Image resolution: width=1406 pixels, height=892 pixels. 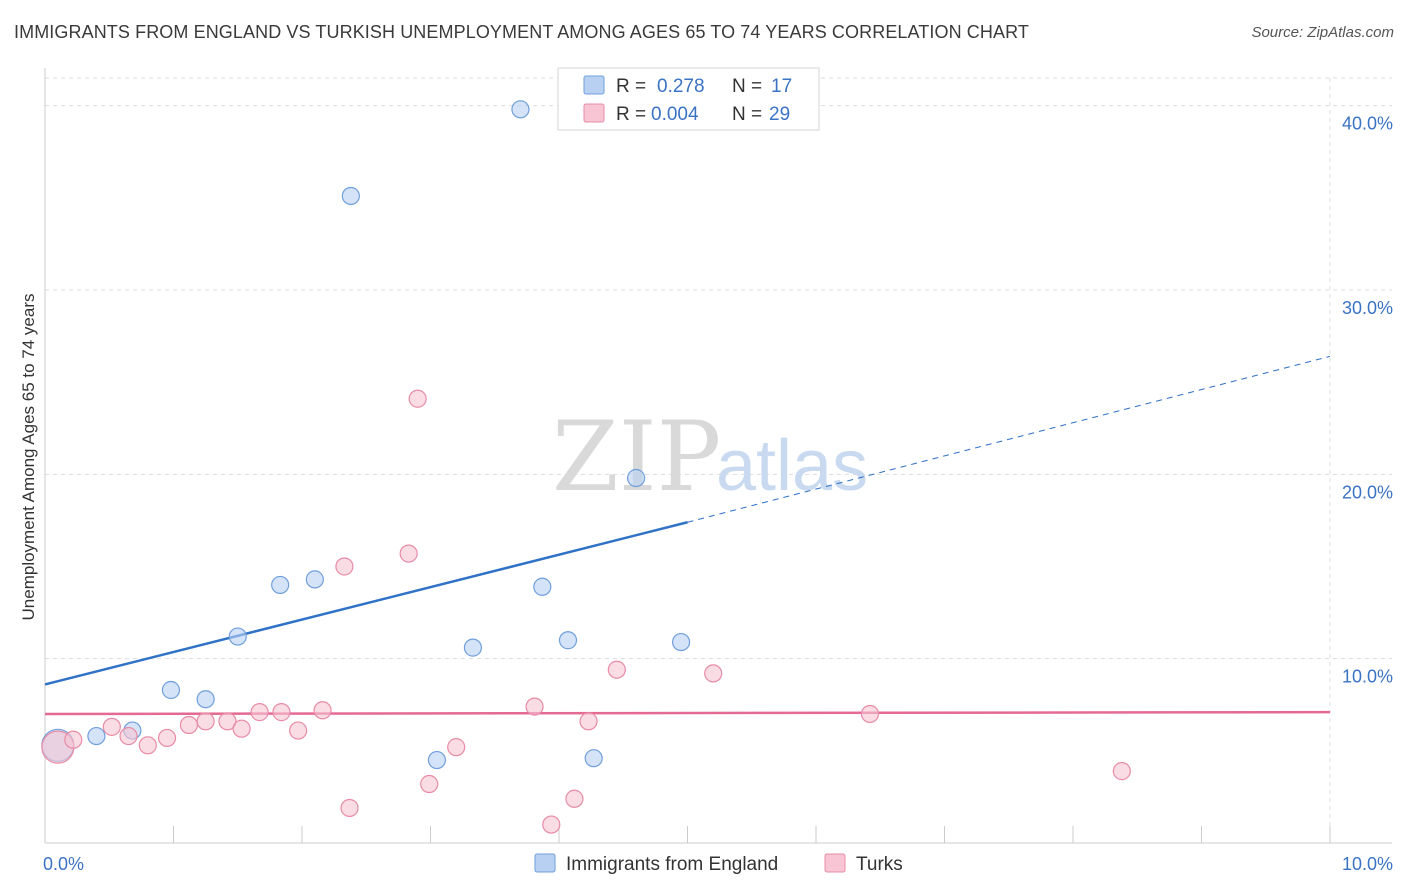 I want to click on x-tick-labels: 0.0% 10.0%, so click(x=718, y=864).